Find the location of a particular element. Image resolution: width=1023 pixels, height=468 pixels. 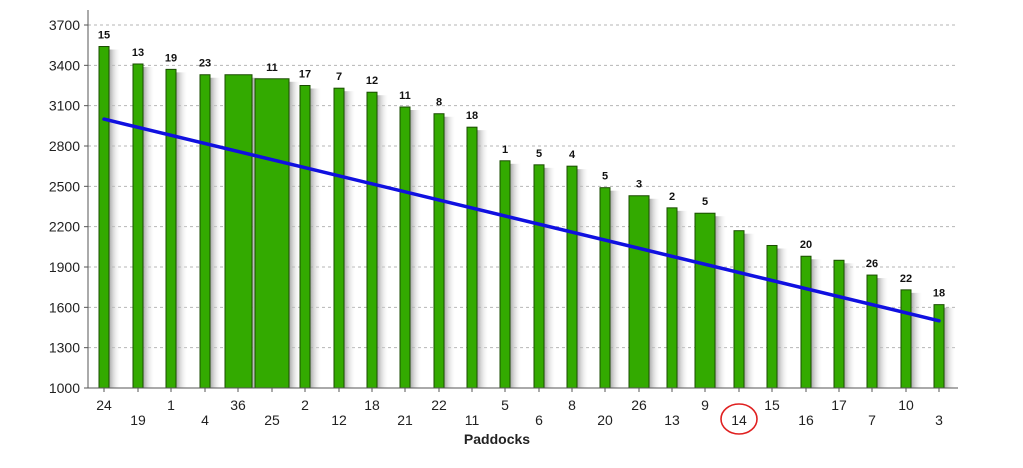

x-tick-label: 7 is located at coordinates (872, 420).